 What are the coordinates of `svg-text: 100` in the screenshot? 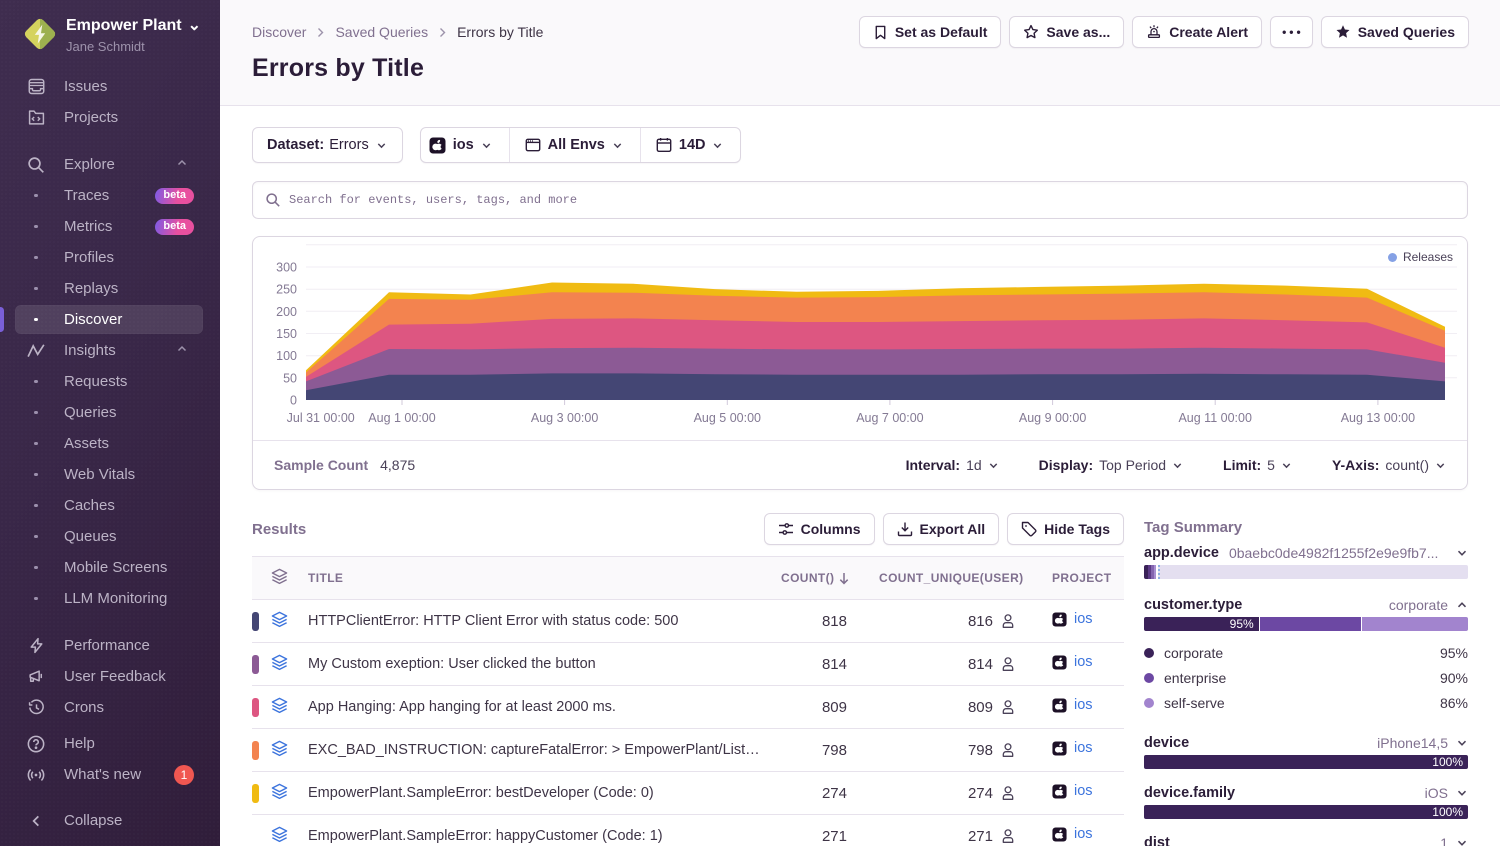 It's located at (286, 356).